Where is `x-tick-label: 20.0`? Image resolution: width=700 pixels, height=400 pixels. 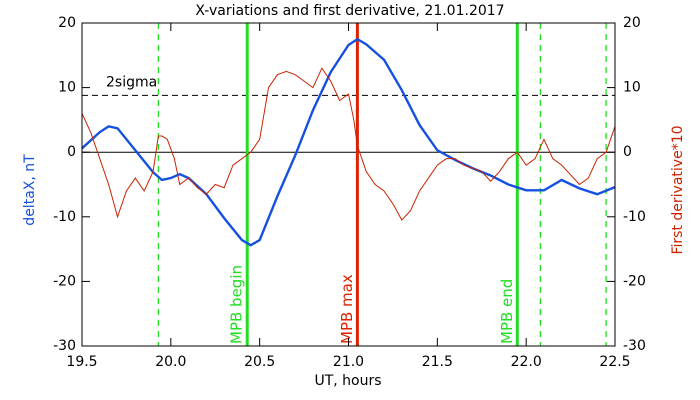 x-tick-label: 20.0 is located at coordinates (170, 362).